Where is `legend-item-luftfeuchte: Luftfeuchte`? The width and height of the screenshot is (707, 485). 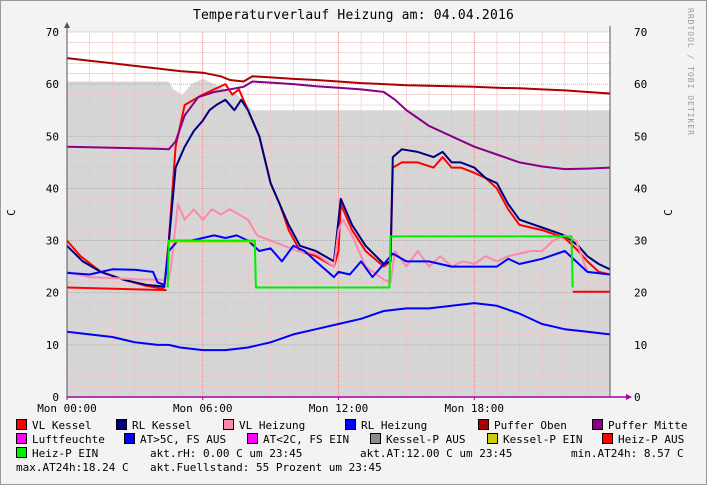 legend-item-luftfeuchte: Luftfeuchte is located at coordinates (60, 439).